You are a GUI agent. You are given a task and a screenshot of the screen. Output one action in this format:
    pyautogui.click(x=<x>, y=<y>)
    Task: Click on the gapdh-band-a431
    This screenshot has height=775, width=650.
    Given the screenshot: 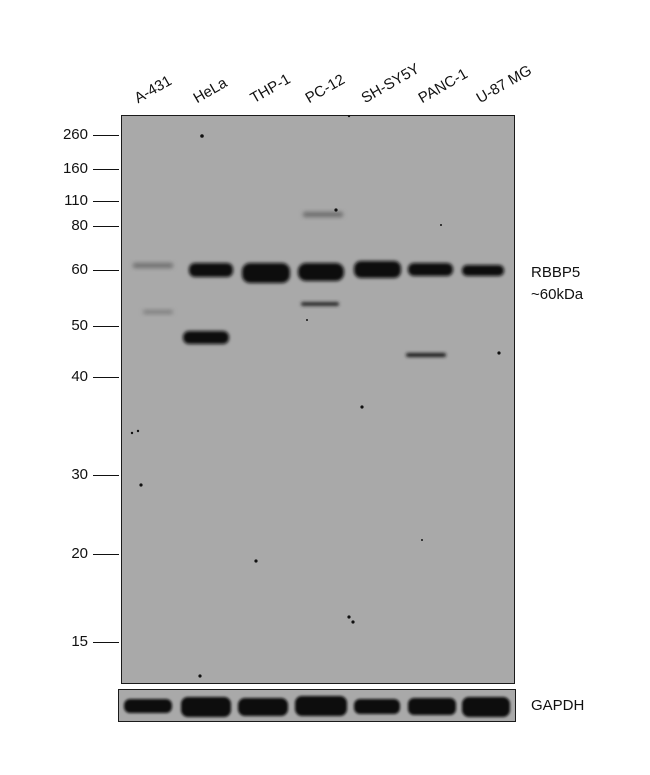 What is the action you would take?
    pyautogui.click(x=148, y=706)
    